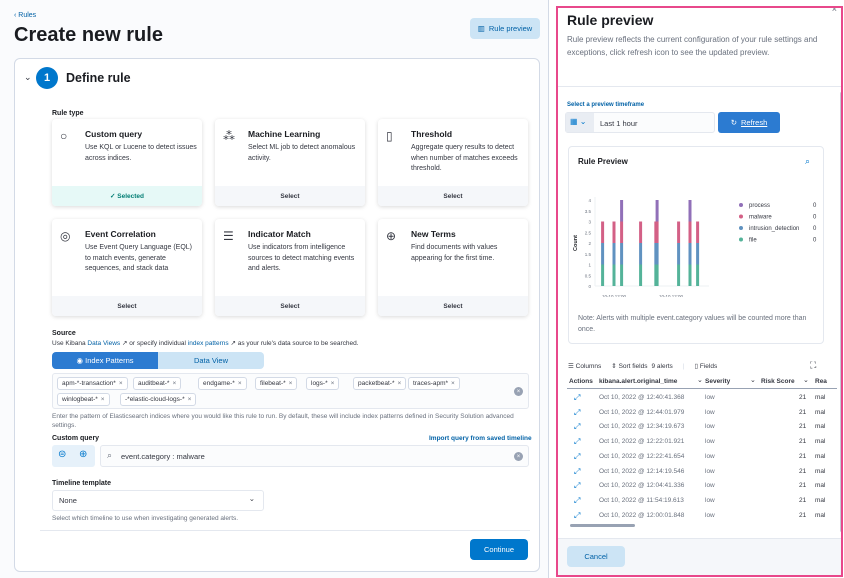  What do you see at coordinates (629, 366) in the screenshot?
I see `sort-fields-button: ⇕ Sort fields` at bounding box center [629, 366].